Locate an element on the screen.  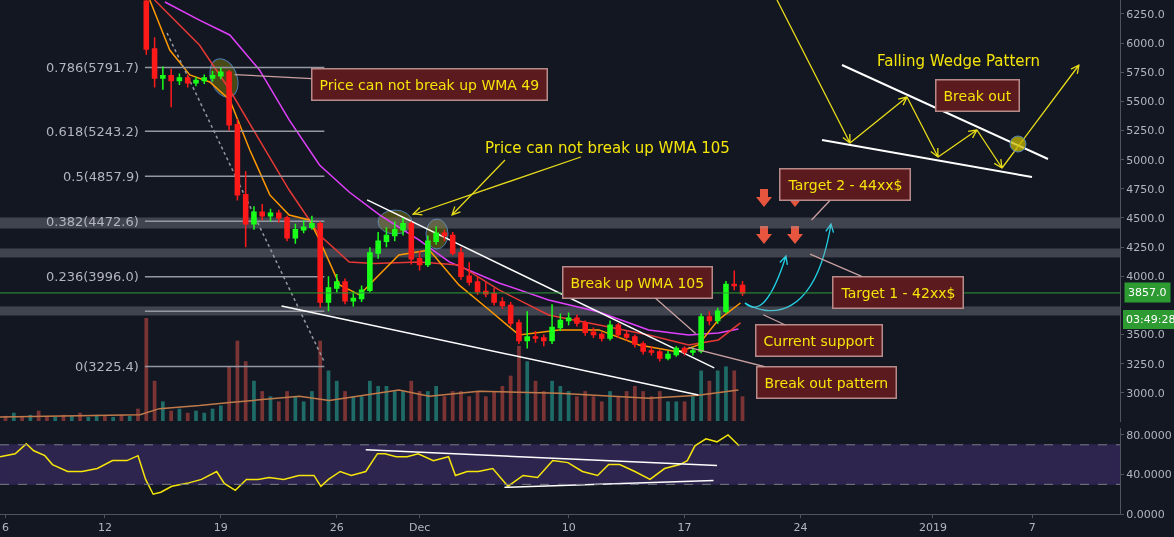
series-label: 0(3225.4) is located at coordinates (107, 366).